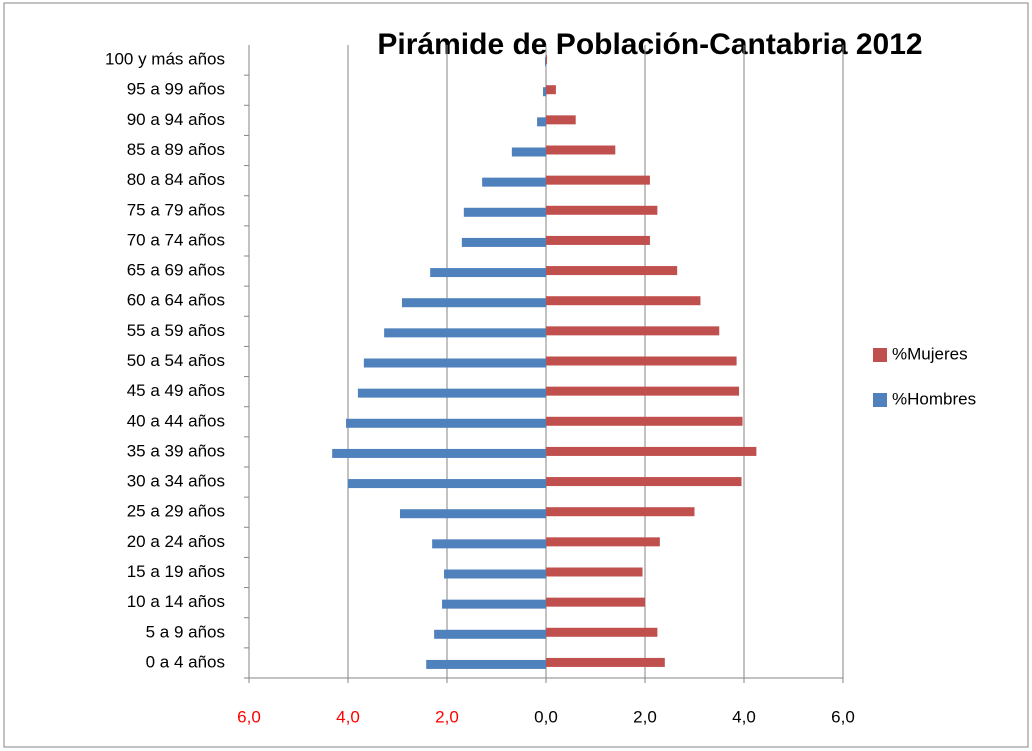  Describe the element at coordinates (176, 330) in the screenshot. I see `y-tick-label: 55 a 59 años` at that location.